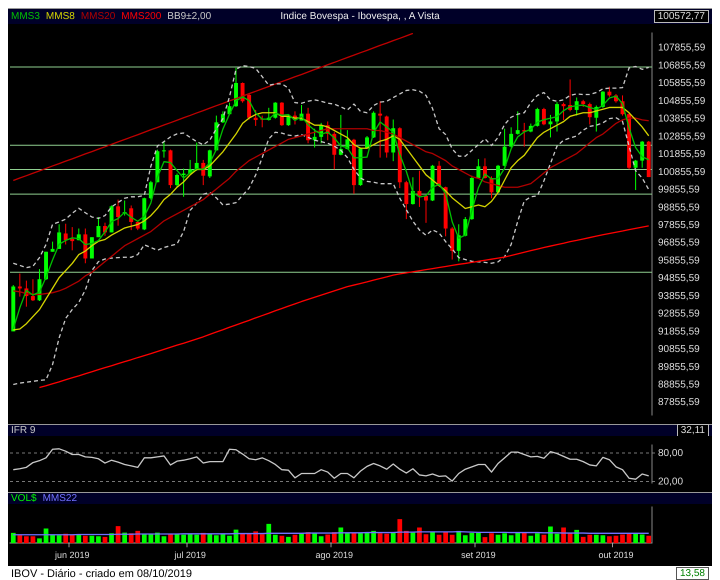  What do you see at coordinates (616, 555) in the screenshot?
I see `x-tick-label: out 2019` at bounding box center [616, 555].